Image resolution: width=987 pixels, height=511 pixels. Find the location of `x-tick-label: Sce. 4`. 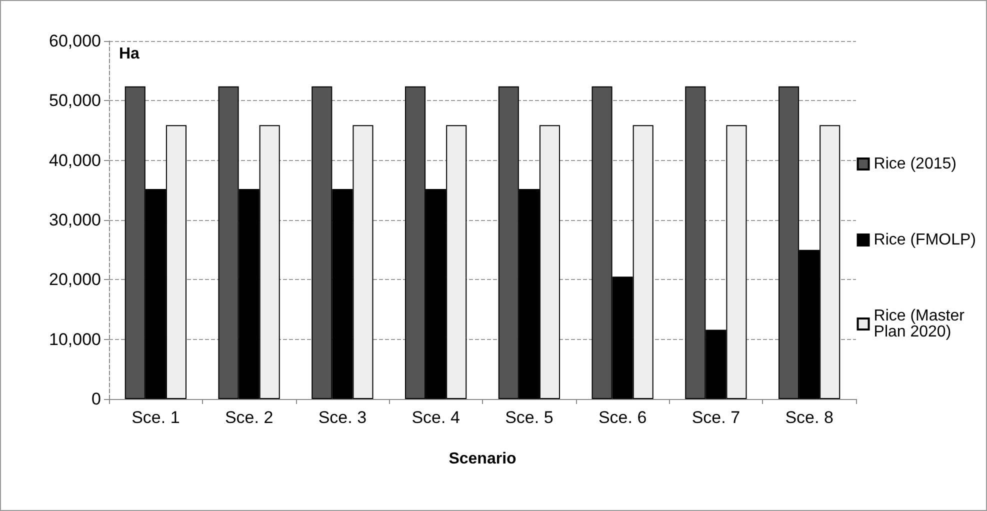

x-tick-label: Sce. 4 is located at coordinates (436, 417).